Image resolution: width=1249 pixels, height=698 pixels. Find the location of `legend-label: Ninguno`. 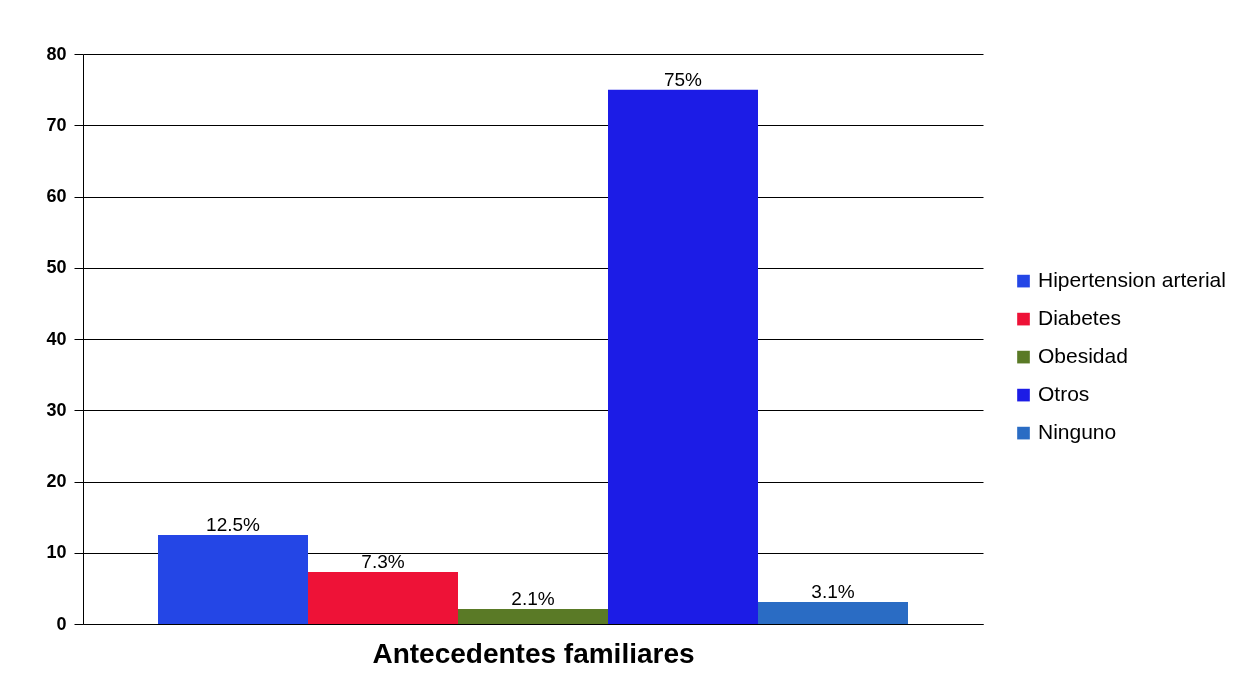

legend-label: Ninguno is located at coordinates (1077, 432).